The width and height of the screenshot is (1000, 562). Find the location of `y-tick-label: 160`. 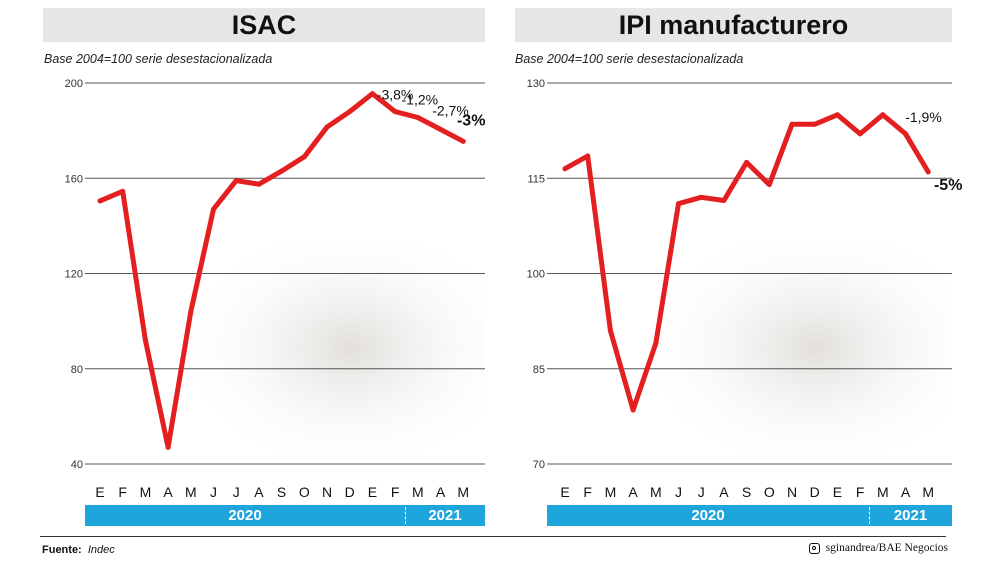

y-tick-label: 160 is located at coordinates (74, 179).